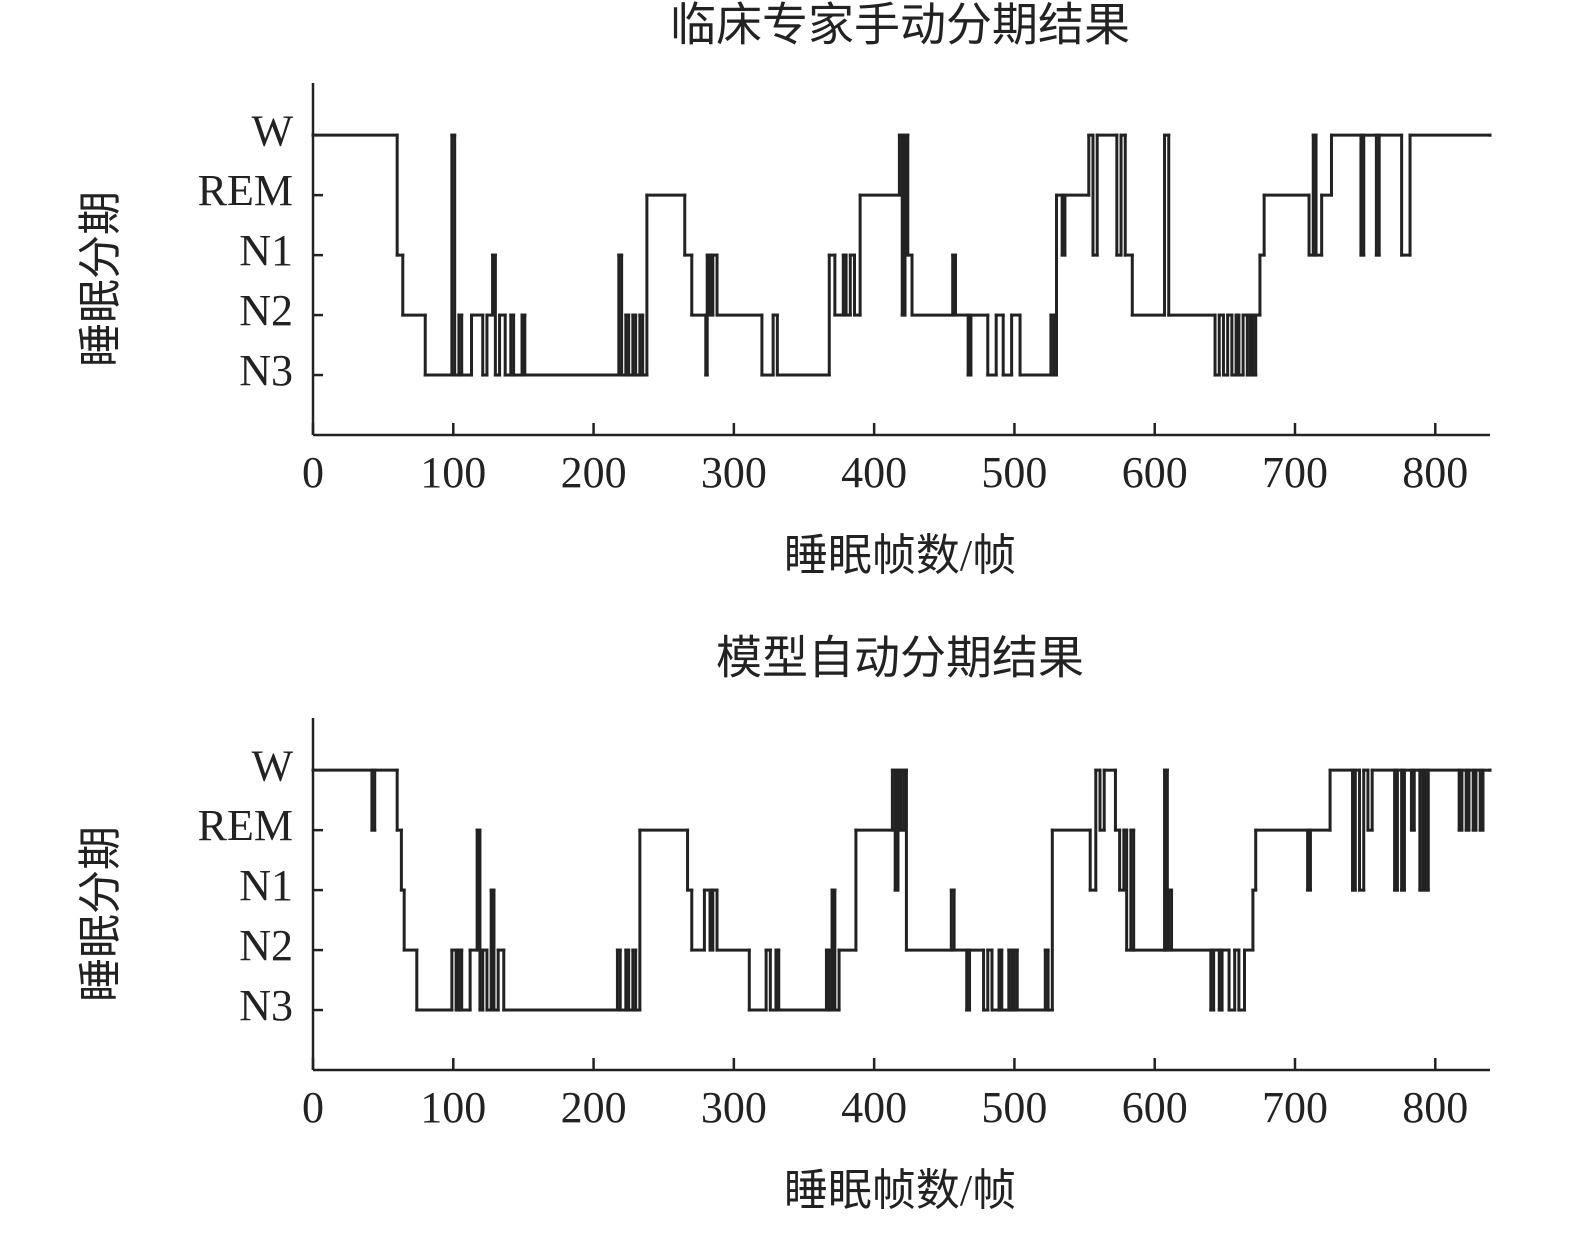  Describe the element at coordinates (900, 25) in the screenshot. I see `chart-title: 临床专家手动分期结果` at that location.